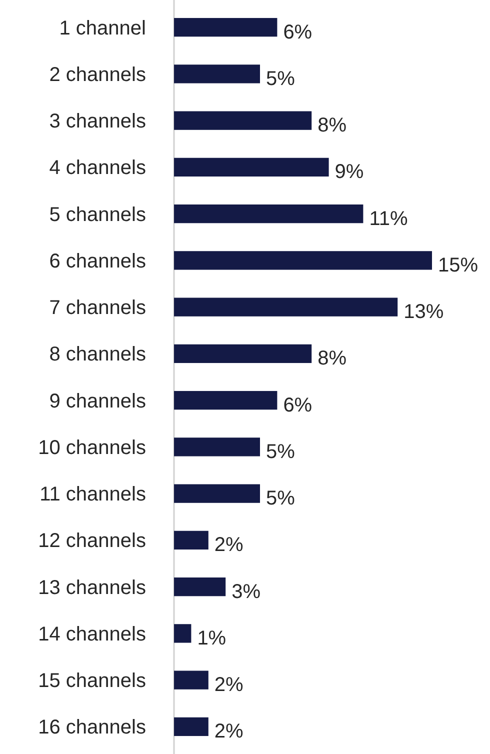  I want to click on data-label: 9%, so click(349, 172).